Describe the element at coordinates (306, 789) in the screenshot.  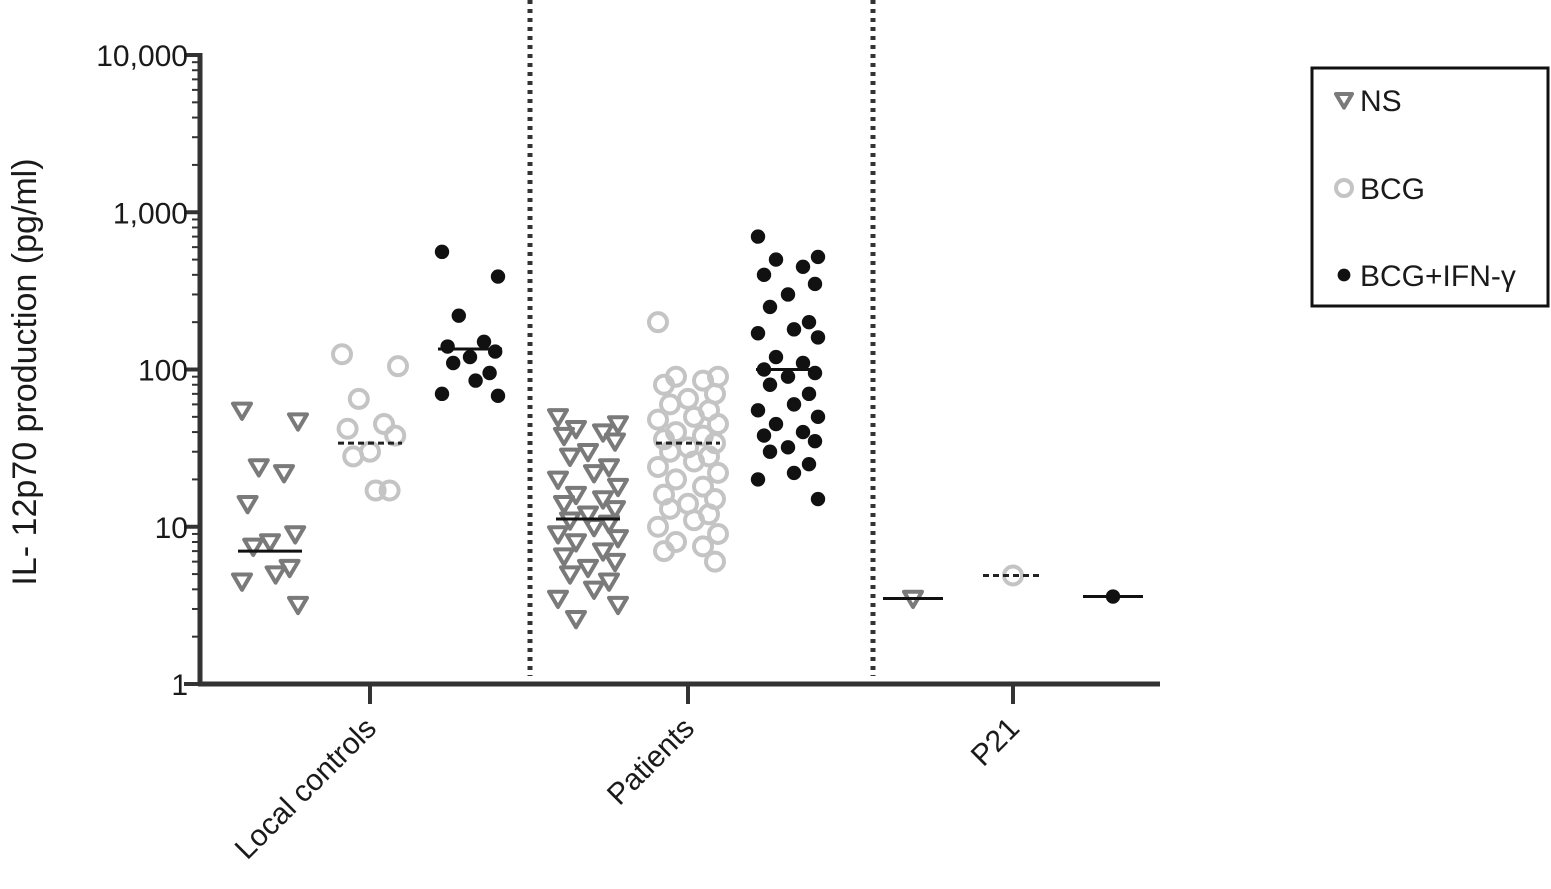
I see `x-category-label: Local controls` at that location.